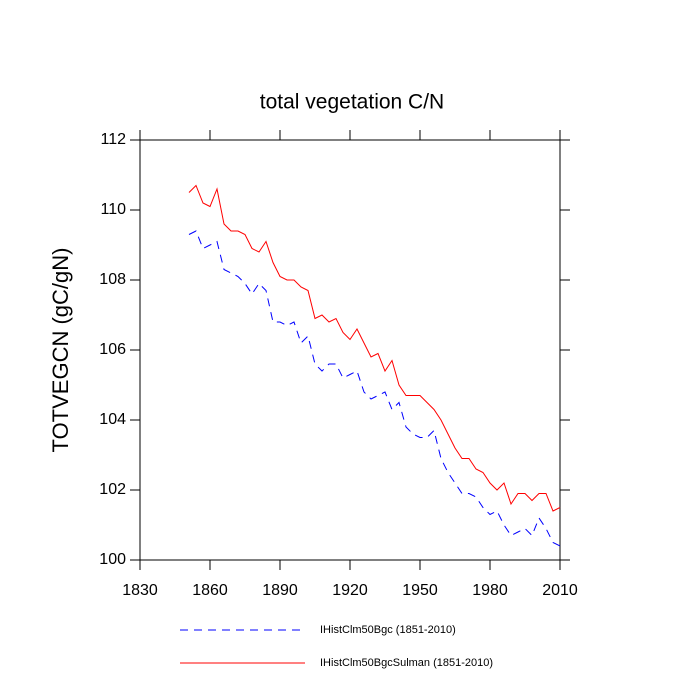  I want to click on x-tick-label: 1860, so click(210, 590).